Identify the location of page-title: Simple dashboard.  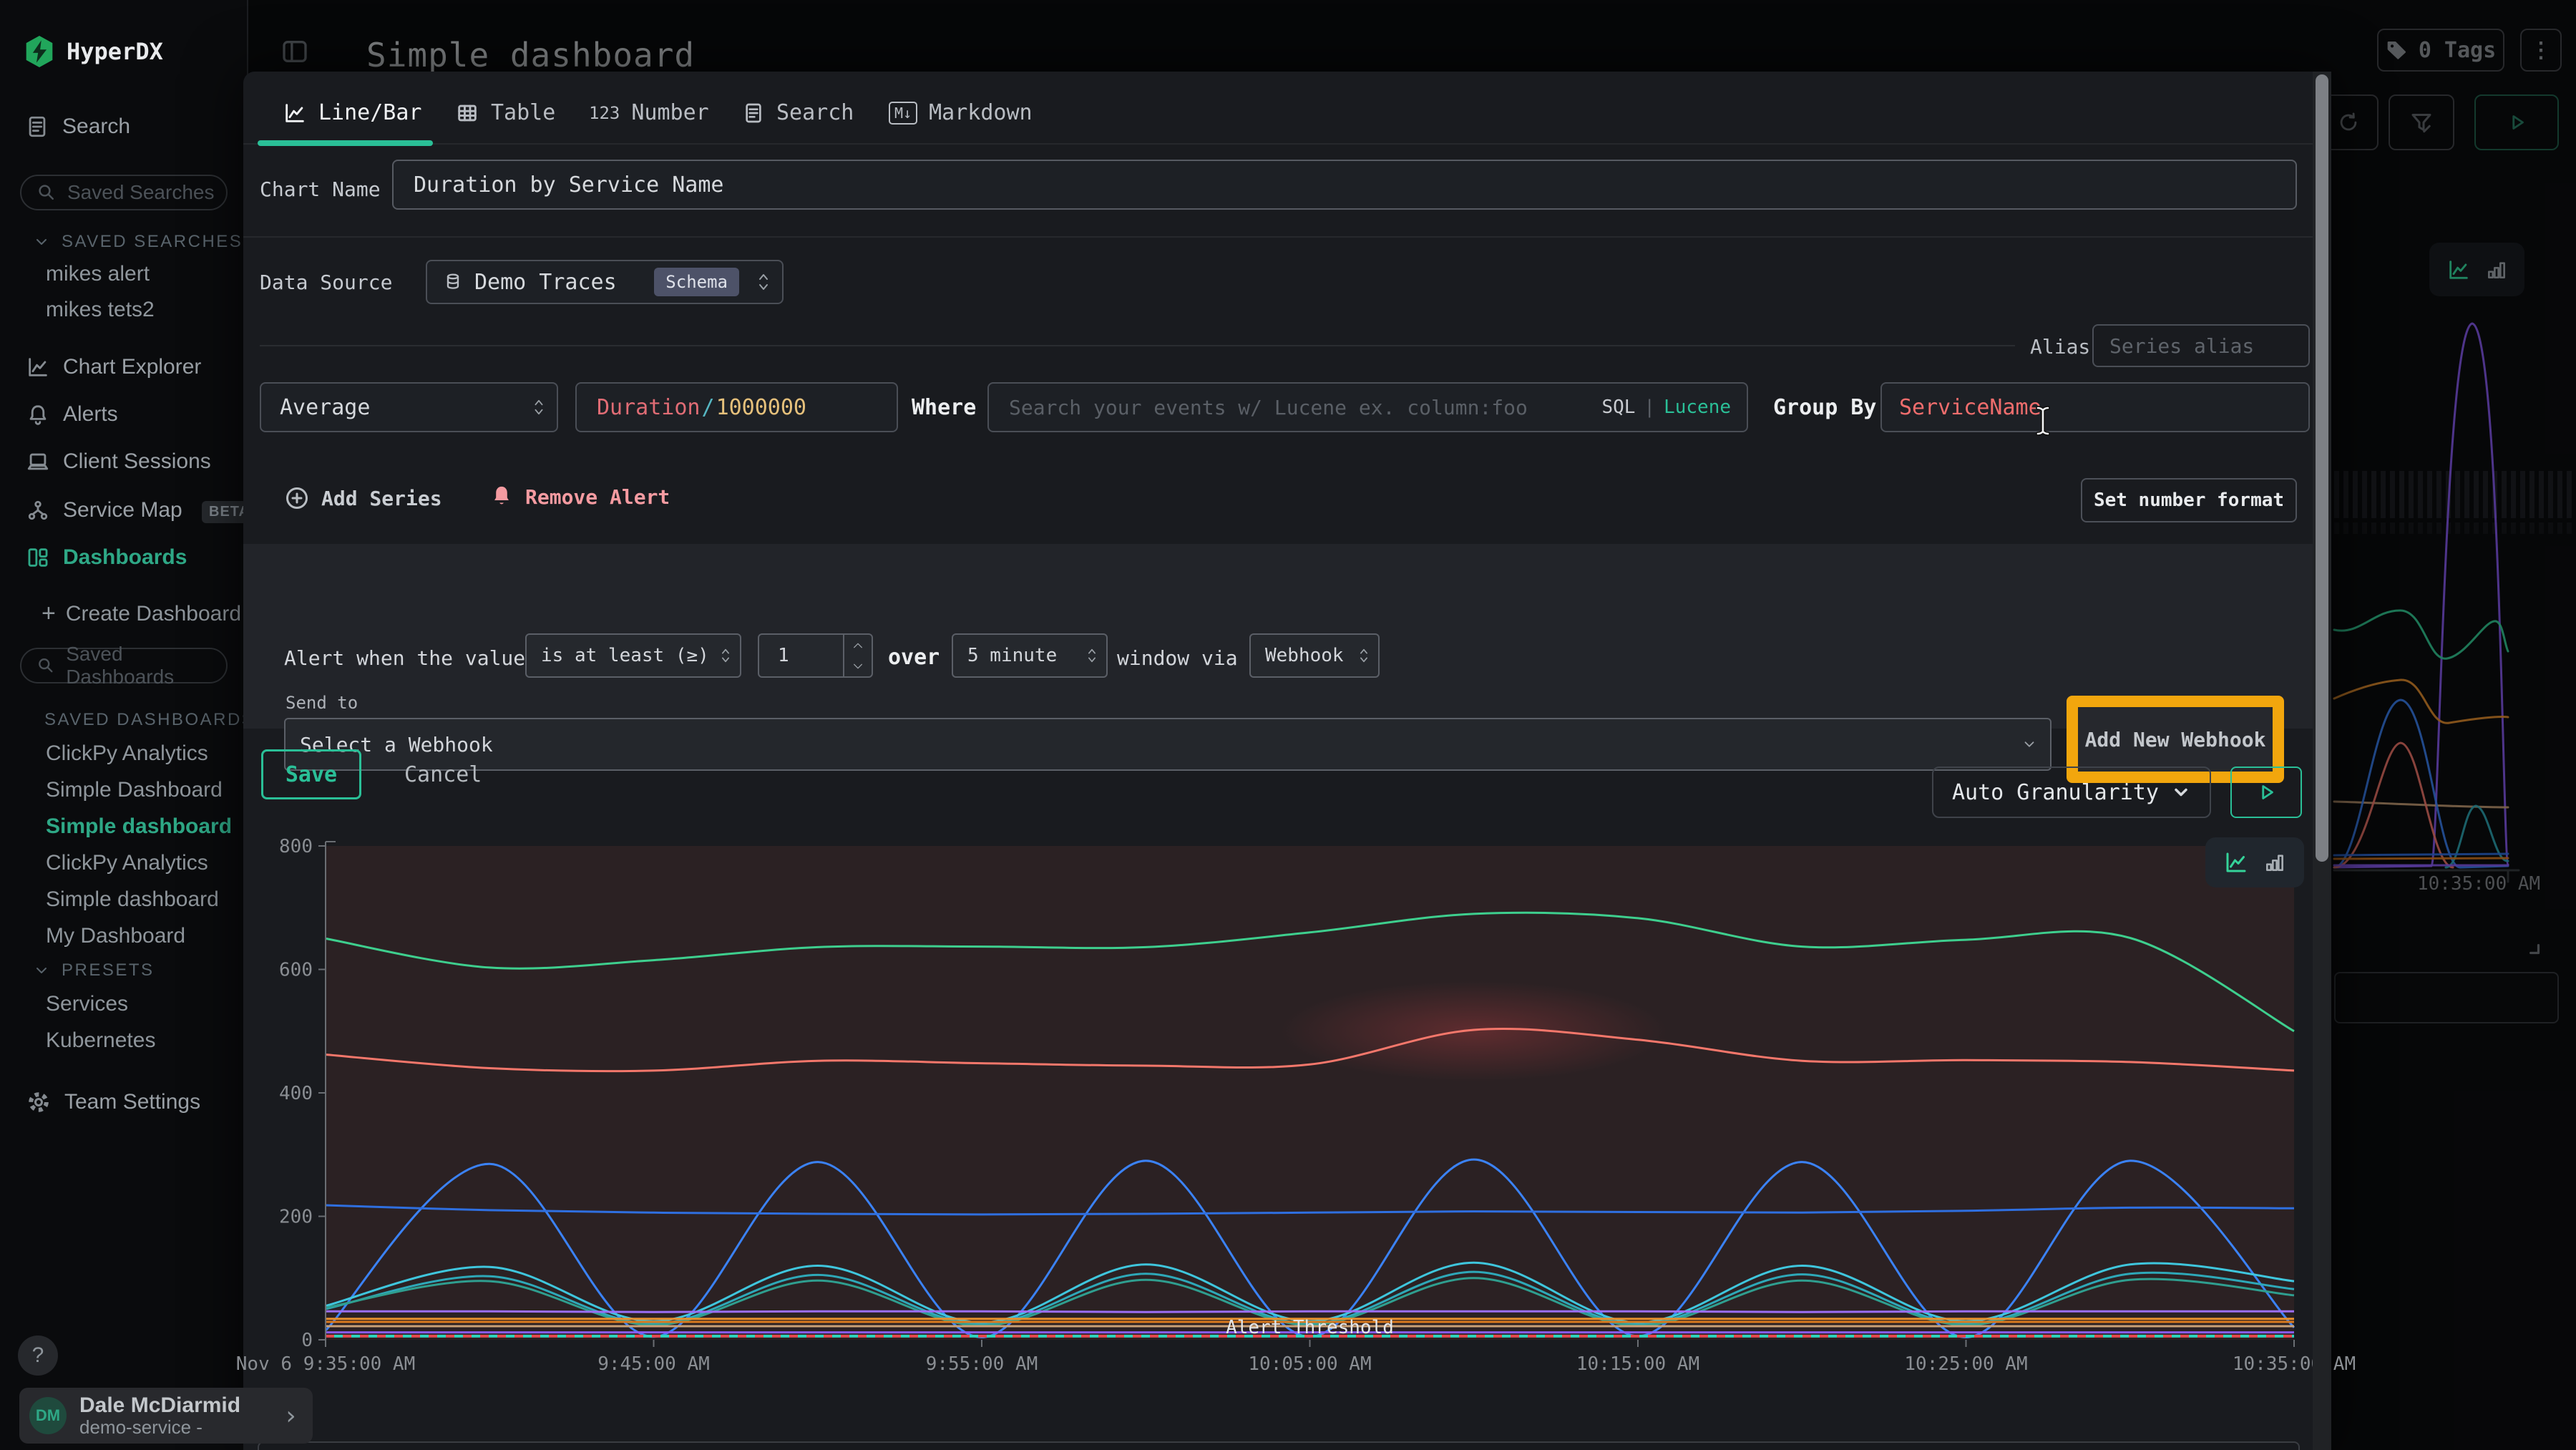
(531, 55).